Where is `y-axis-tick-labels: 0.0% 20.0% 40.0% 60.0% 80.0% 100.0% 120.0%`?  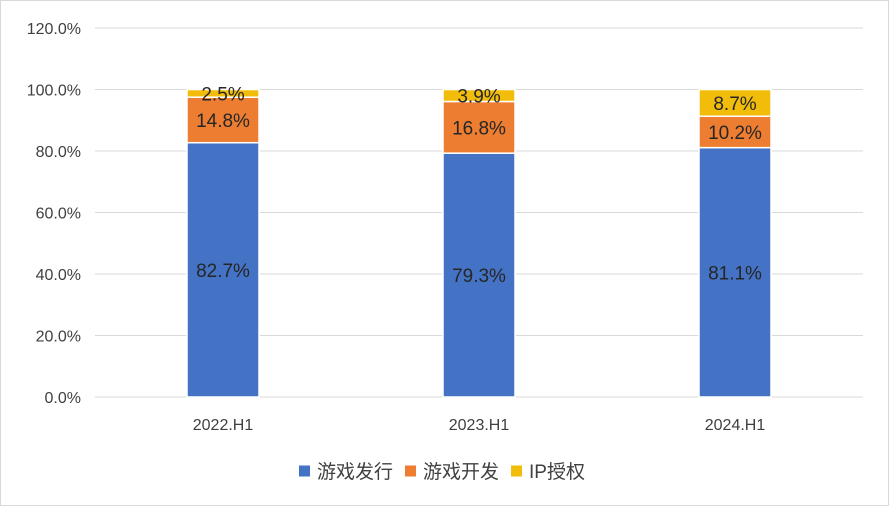
y-axis-tick-labels: 0.0% 20.0% 40.0% 60.0% 80.0% 100.0% 120.0% is located at coordinates (54, 214).